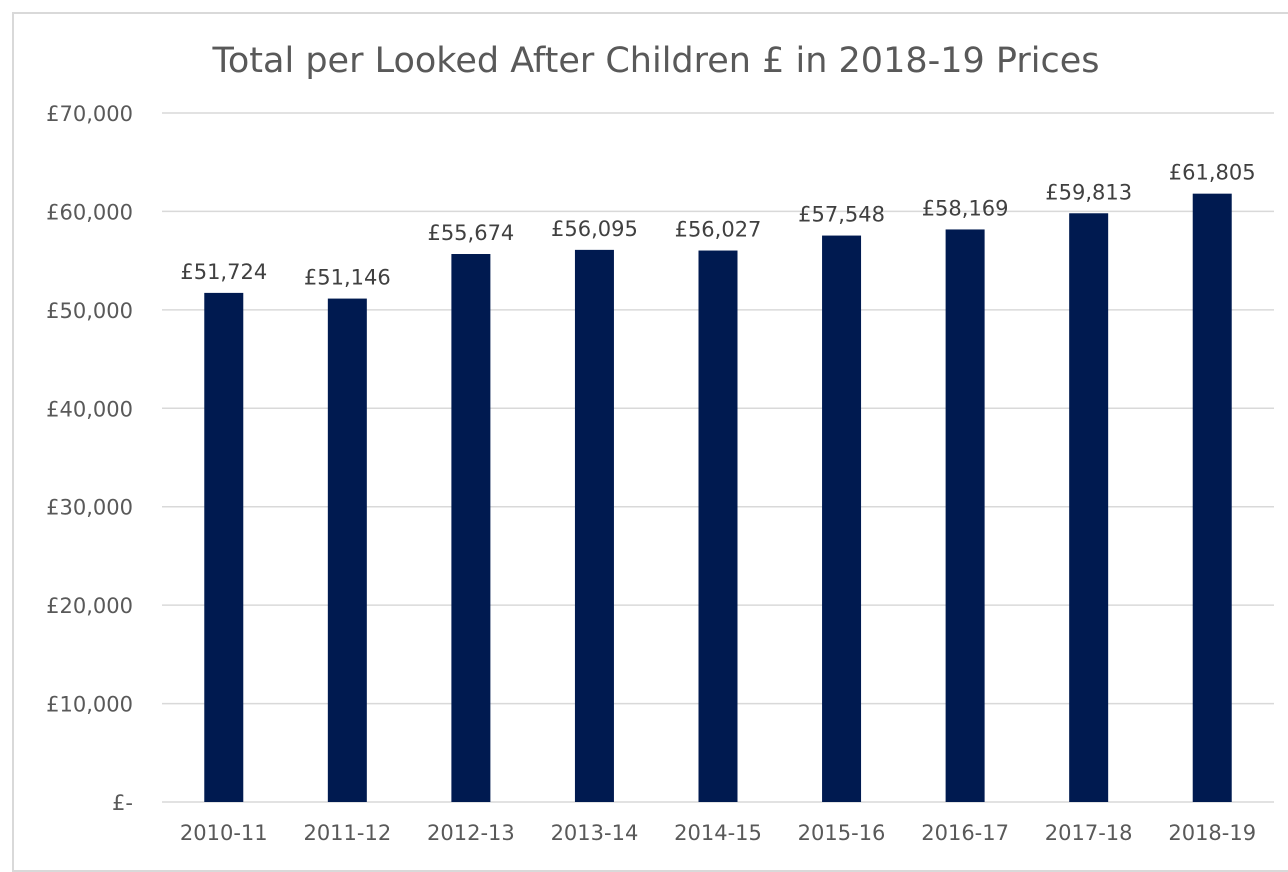  What do you see at coordinates (470, 233) in the screenshot?
I see `data-label: £55,674` at bounding box center [470, 233].